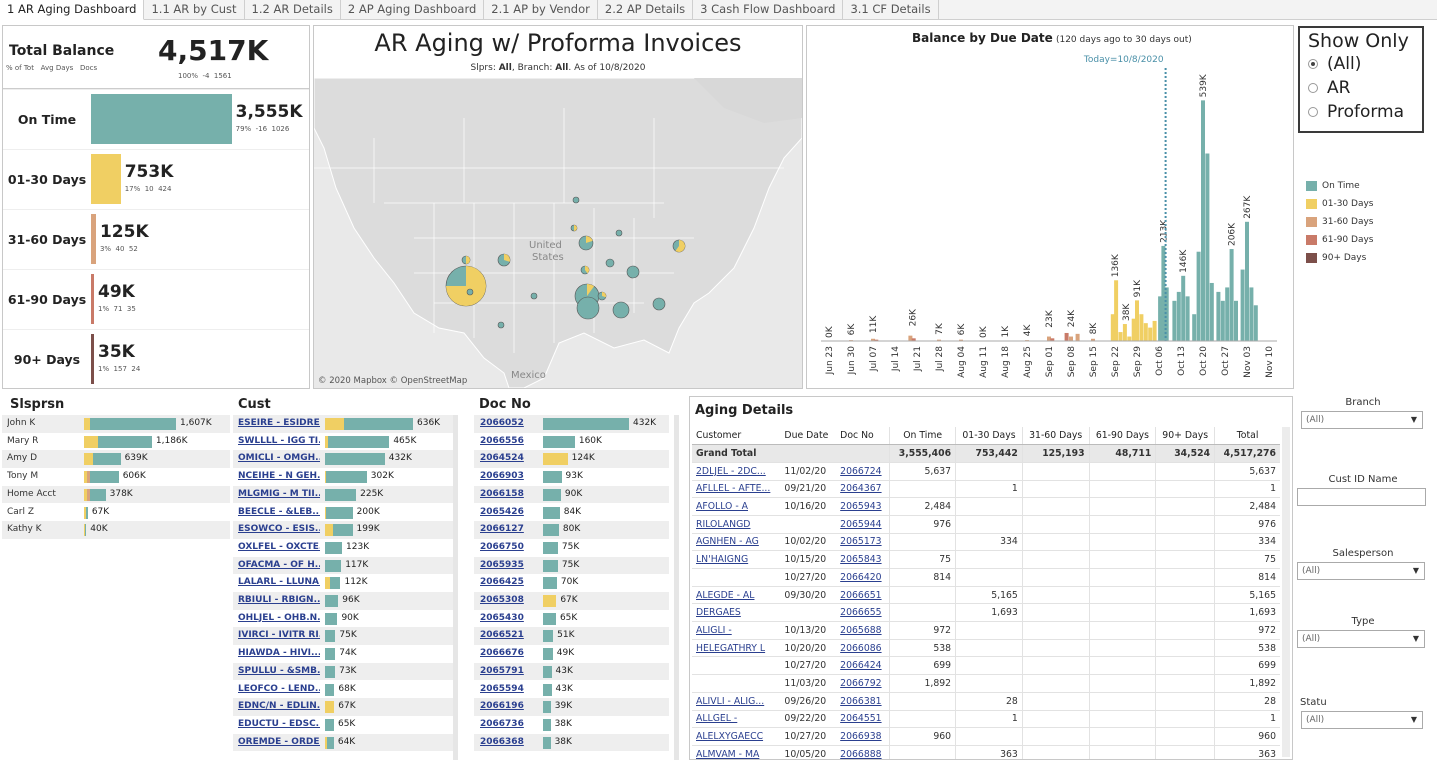 Image resolution: width=1437 pixels, height=762 pixels. Describe the element at coordinates (986, 613) in the screenshot. I see `aging-row: DERGAES 2066655 1,693 1,693` at that location.